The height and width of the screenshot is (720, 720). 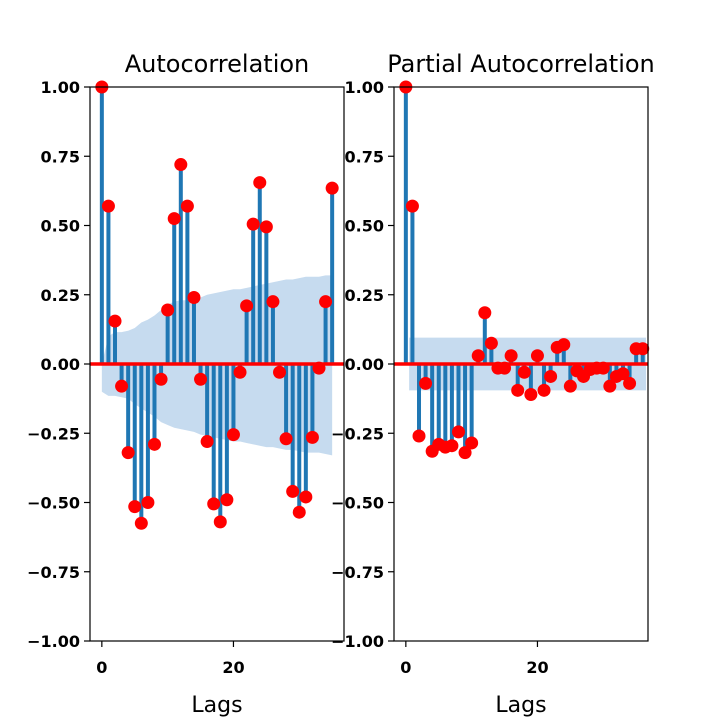 I want to click on chart-title: Autocorrelation, so click(x=217, y=64).